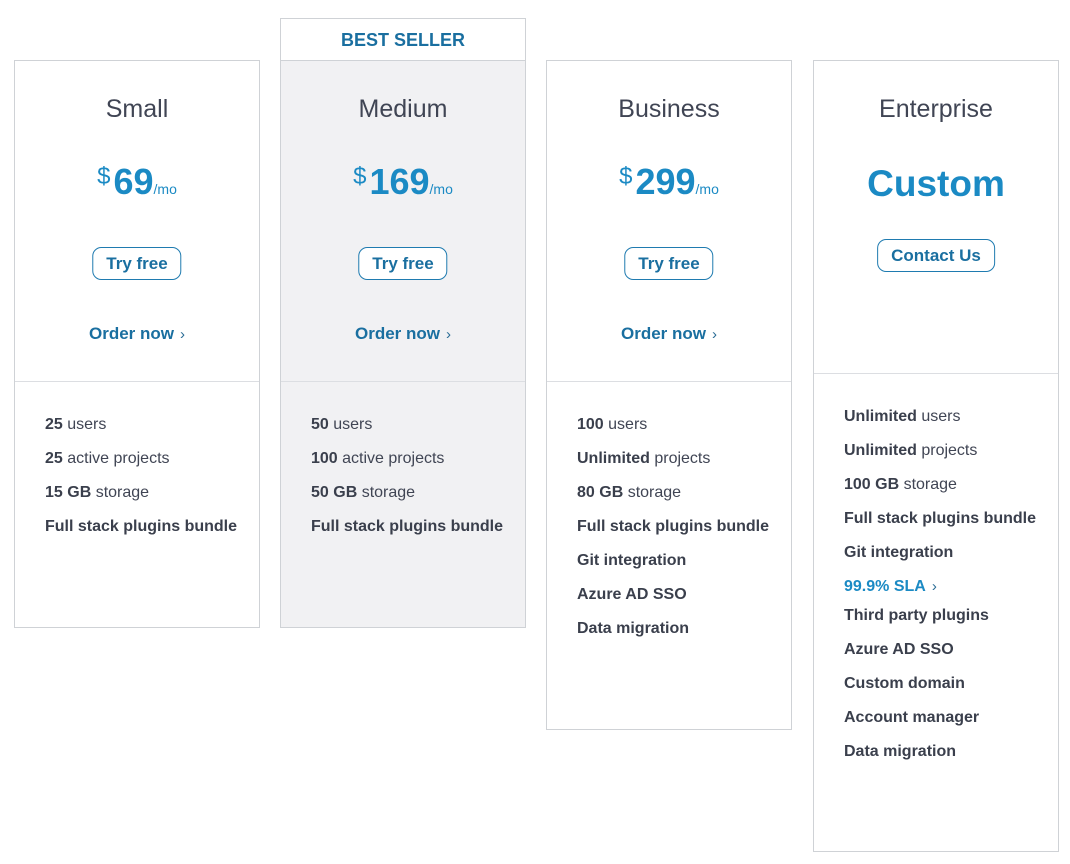 This screenshot has height=864, width=1070. I want to click on plan-header: Medium $169/mo Try free Order now ›, so click(403, 221).